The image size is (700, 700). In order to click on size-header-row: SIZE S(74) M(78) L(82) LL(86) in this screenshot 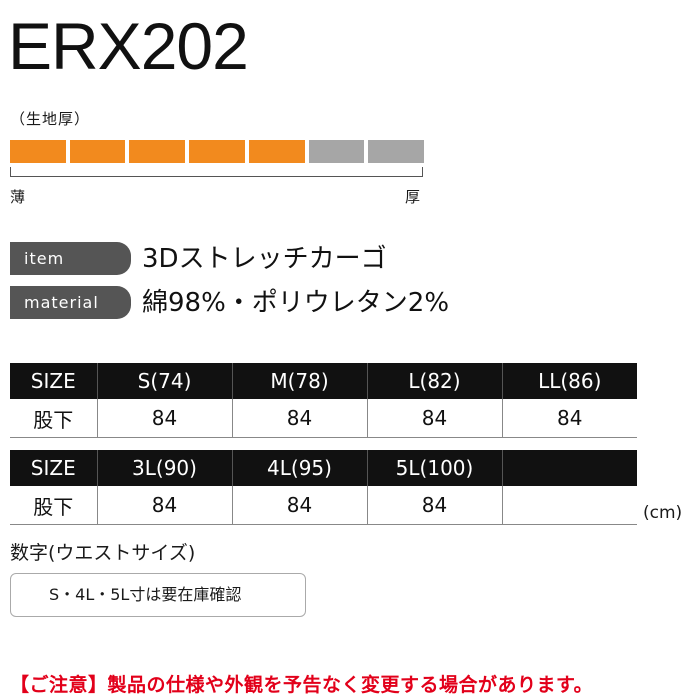, I will do `click(323, 381)`.